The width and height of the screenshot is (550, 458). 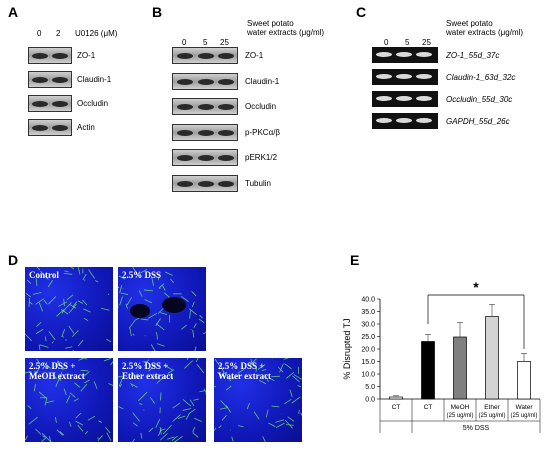 I want to click on micrograph: 2.5% DSS + Ether extract, so click(x=162, y=400).